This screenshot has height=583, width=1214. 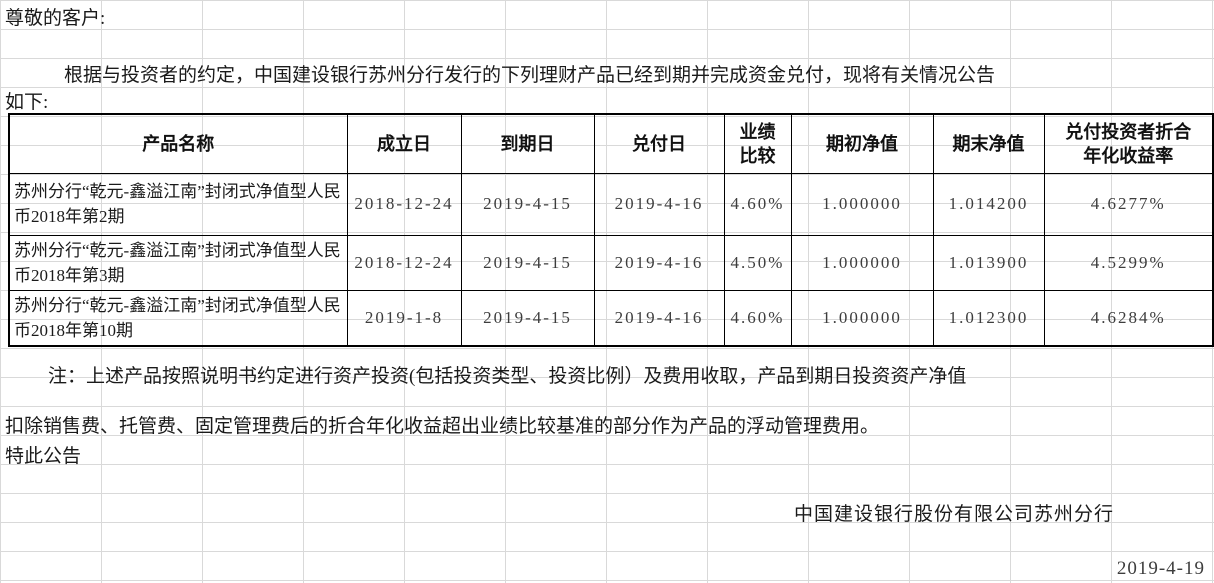 I want to click on issuer-name: 中国建设银行股份有限公司苏州分行, so click(x=953, y=514).